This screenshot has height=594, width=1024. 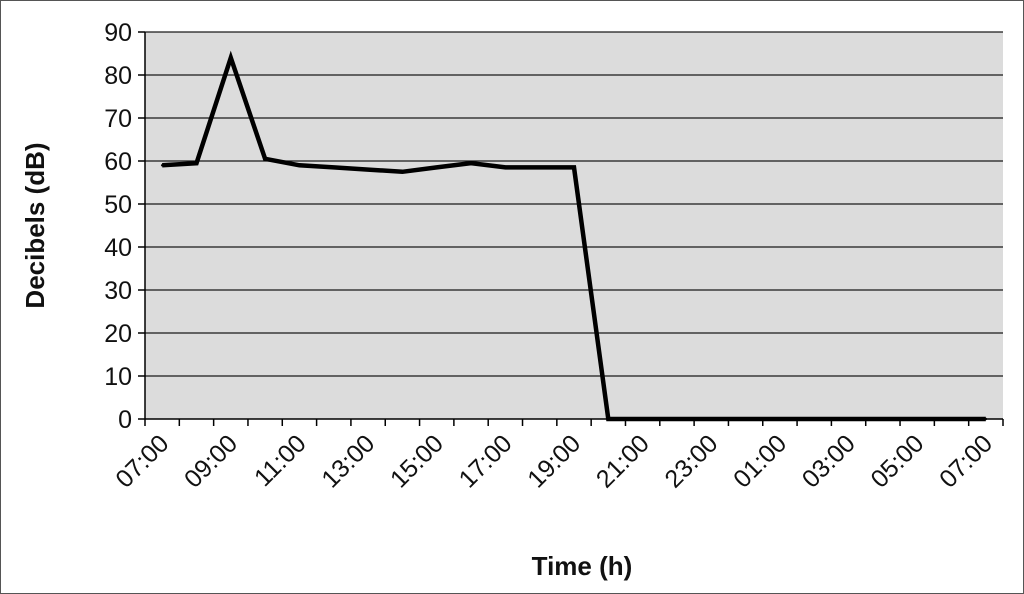 What do you see at coordinates (897, 461) in the screenshot?
I see `x-tick-label: 05:00` at bounding box center [897, 461].